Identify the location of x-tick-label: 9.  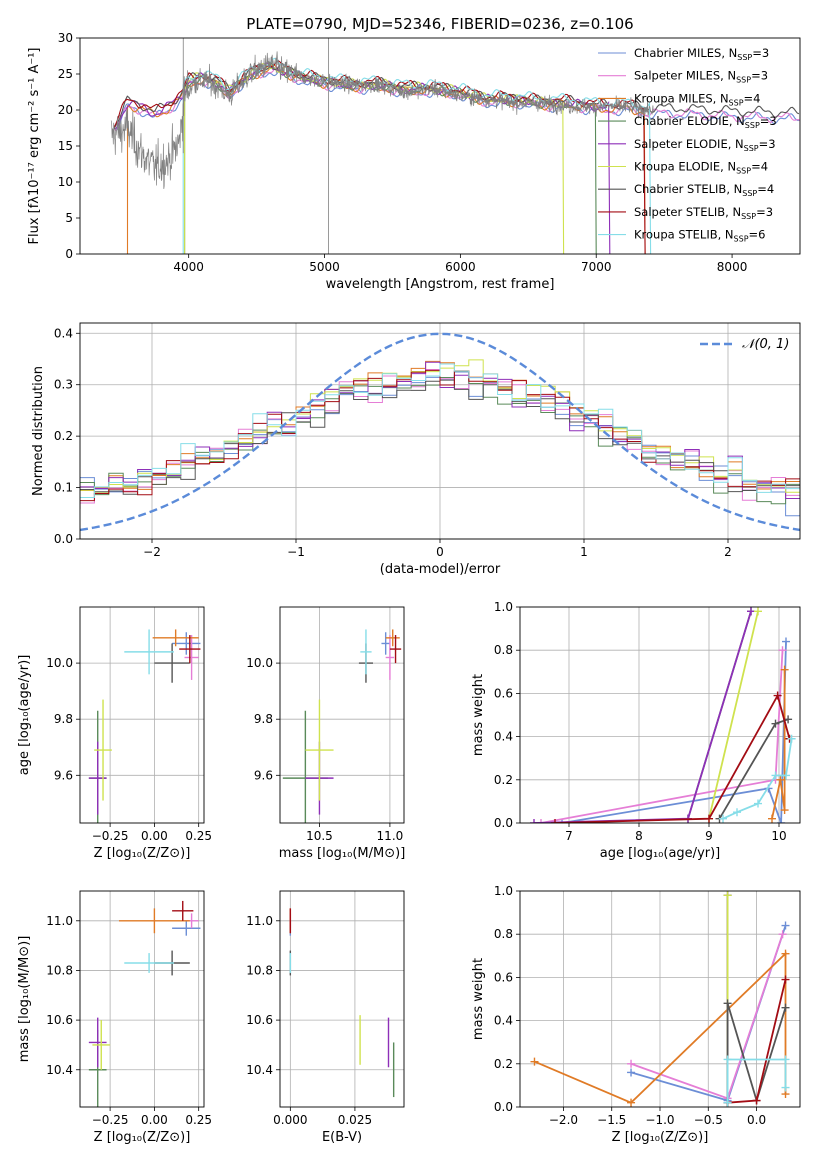
(709, 836).